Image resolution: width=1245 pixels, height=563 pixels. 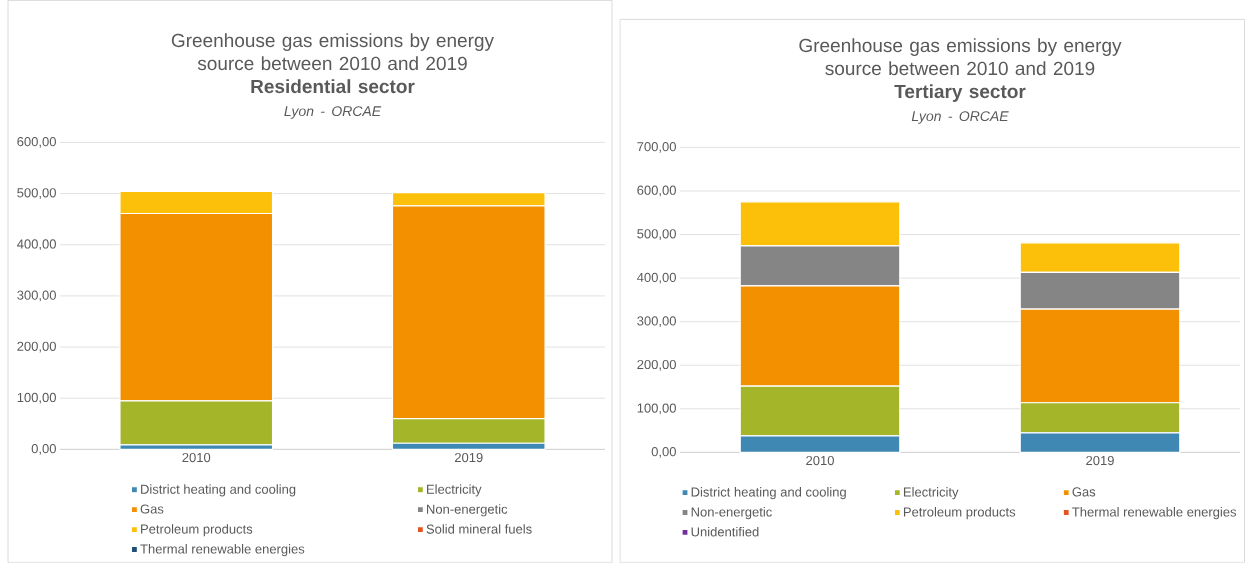 I want to click on chart-subtitle: Tertiary sector, so click(x=960, y=93).